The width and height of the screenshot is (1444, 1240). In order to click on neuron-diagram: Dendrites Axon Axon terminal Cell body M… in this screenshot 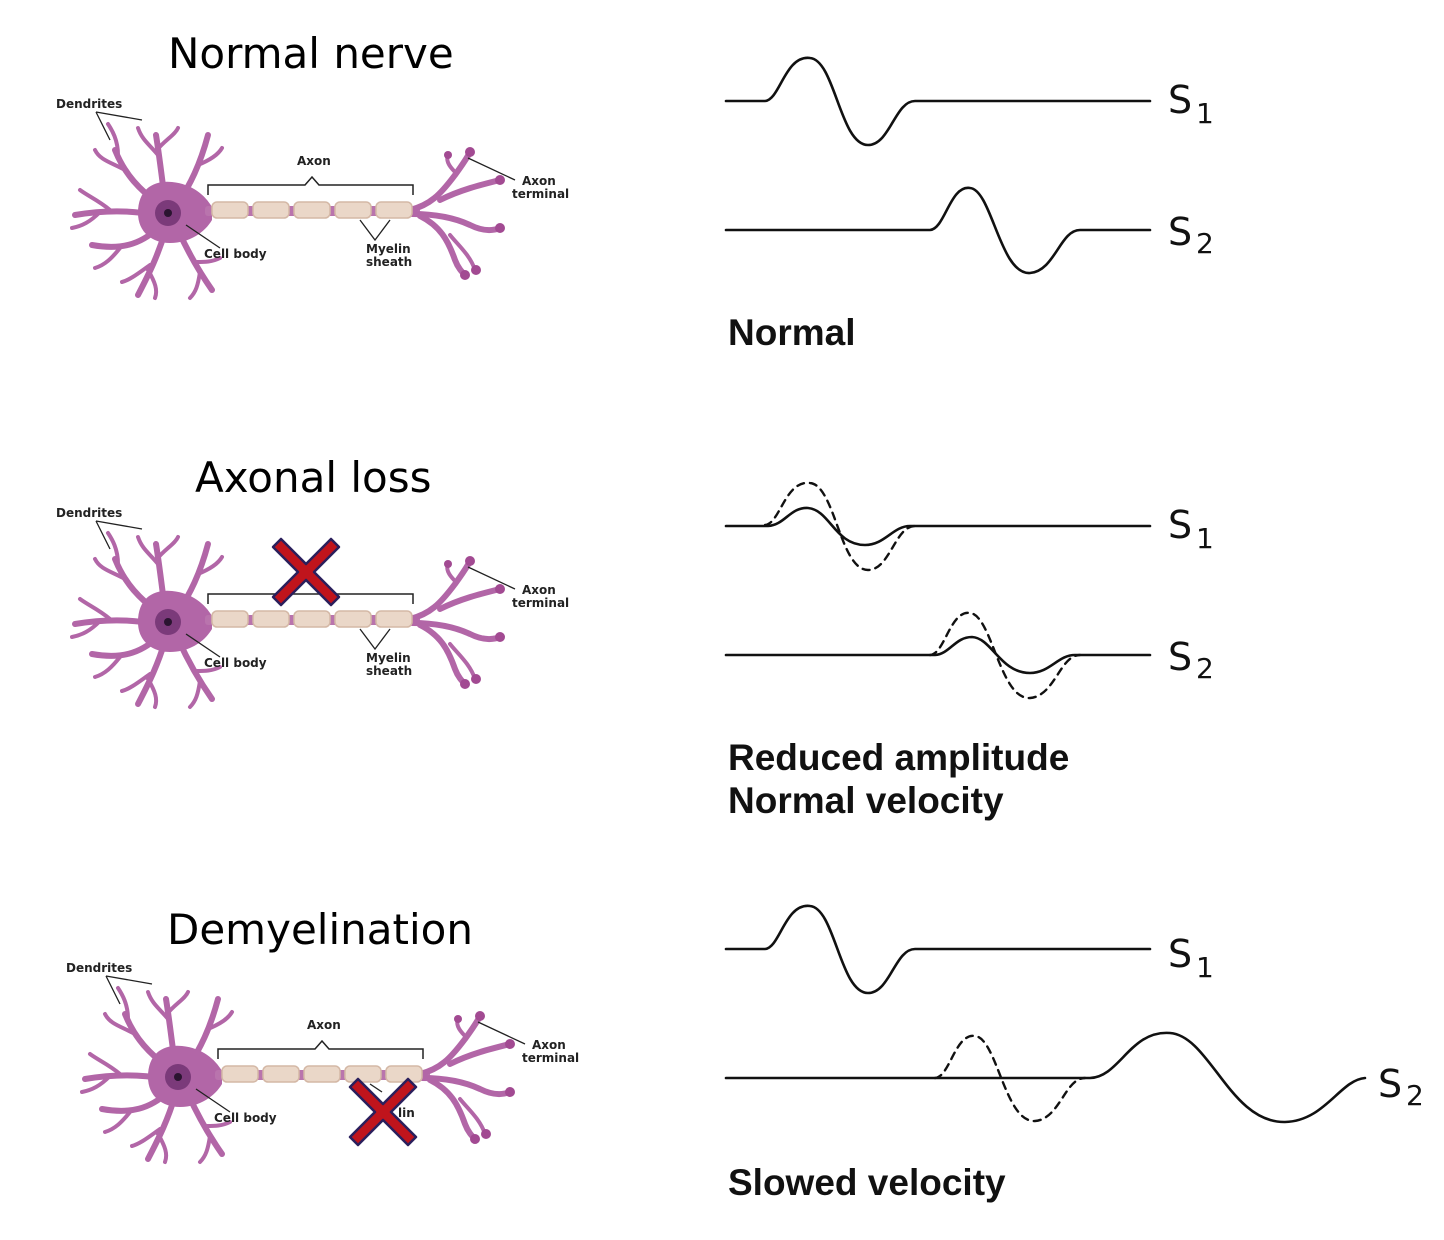, I will do `click(312, 197)`.